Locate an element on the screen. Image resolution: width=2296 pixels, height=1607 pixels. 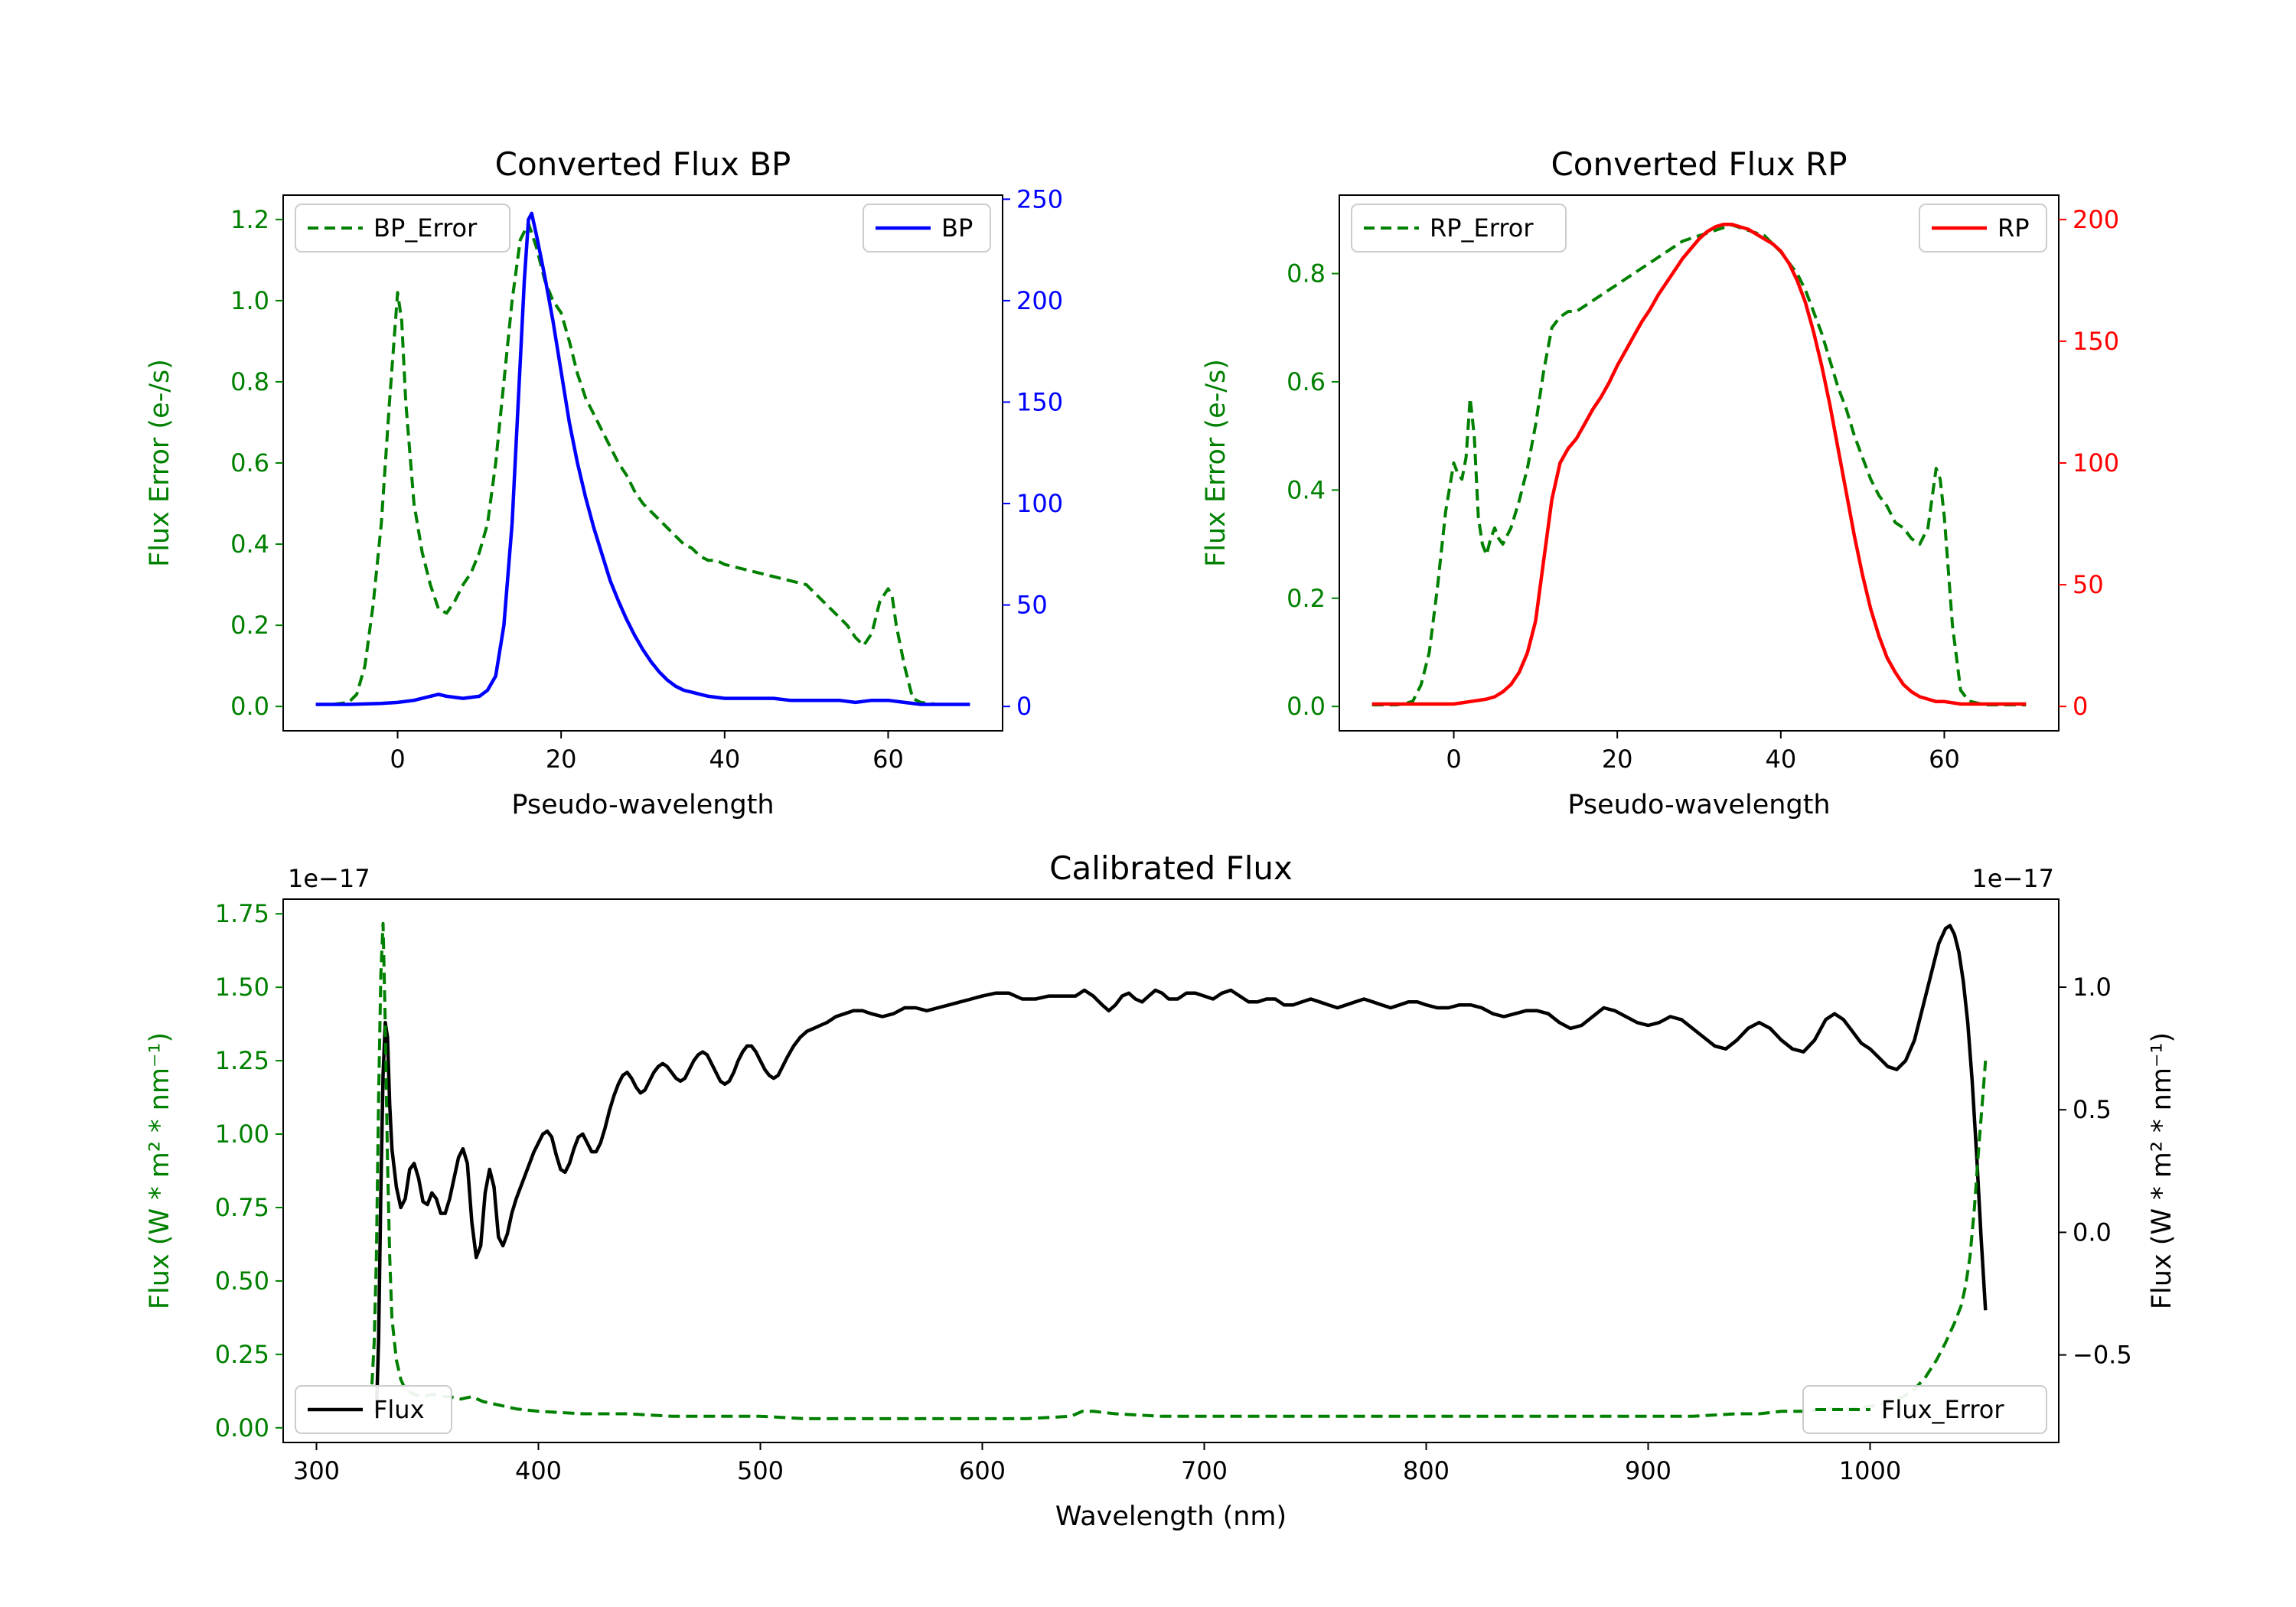
legend-BP_Error: BP_Error is located at coordinates (402, 228).